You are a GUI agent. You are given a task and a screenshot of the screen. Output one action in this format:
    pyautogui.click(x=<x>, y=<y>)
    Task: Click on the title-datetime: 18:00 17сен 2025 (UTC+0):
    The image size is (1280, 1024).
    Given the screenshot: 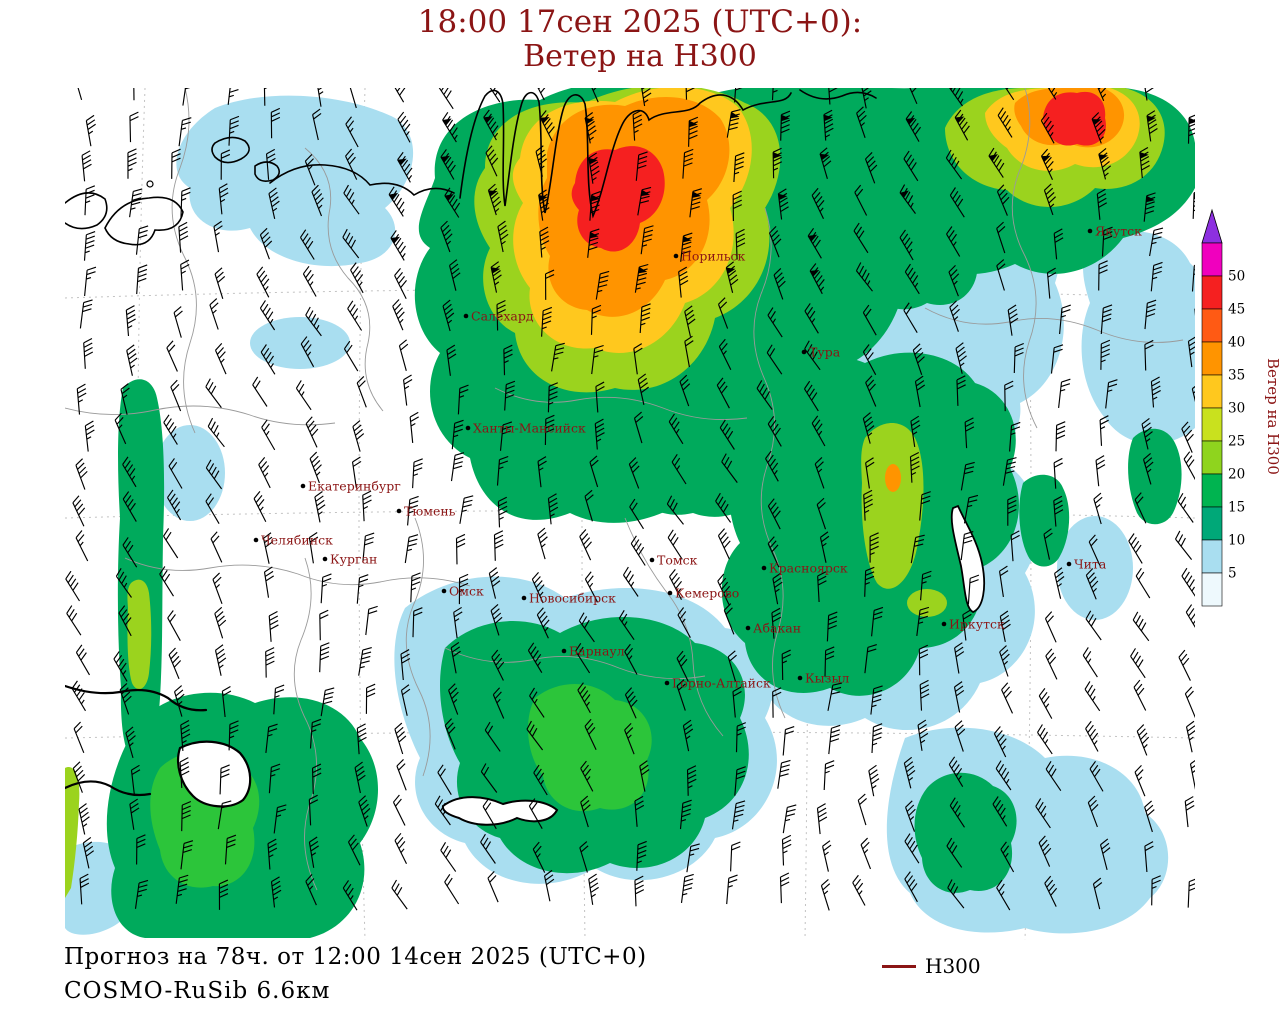 What is the action you would take?
    pyautogui.click(x=640, y=22)
    